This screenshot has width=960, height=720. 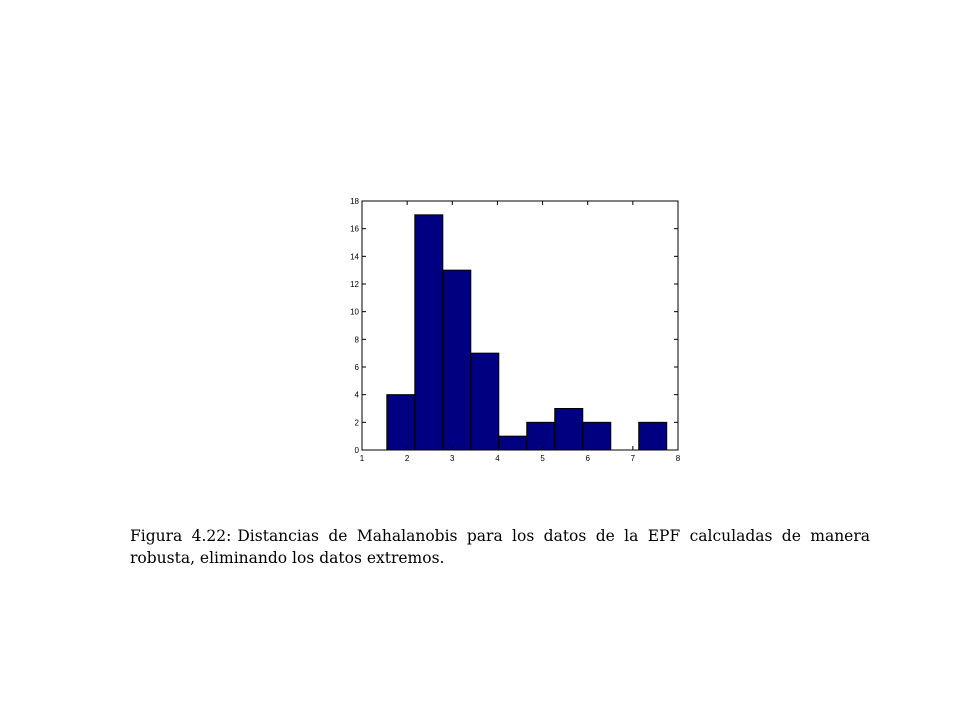 What do you see at coordinates (357, 339) in the screenshot?
I see `y-tick-label: 8` at bounding box center [357, 339].